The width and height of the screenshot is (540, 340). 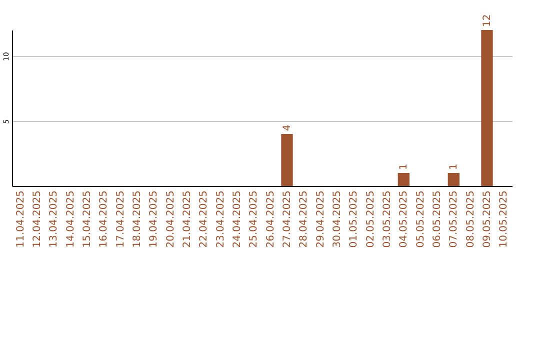 What do you see at coordinates (304, 219) in the screenshot?
I see `x-tick-label: 28.04.2025` at bounding box center [304, 219].